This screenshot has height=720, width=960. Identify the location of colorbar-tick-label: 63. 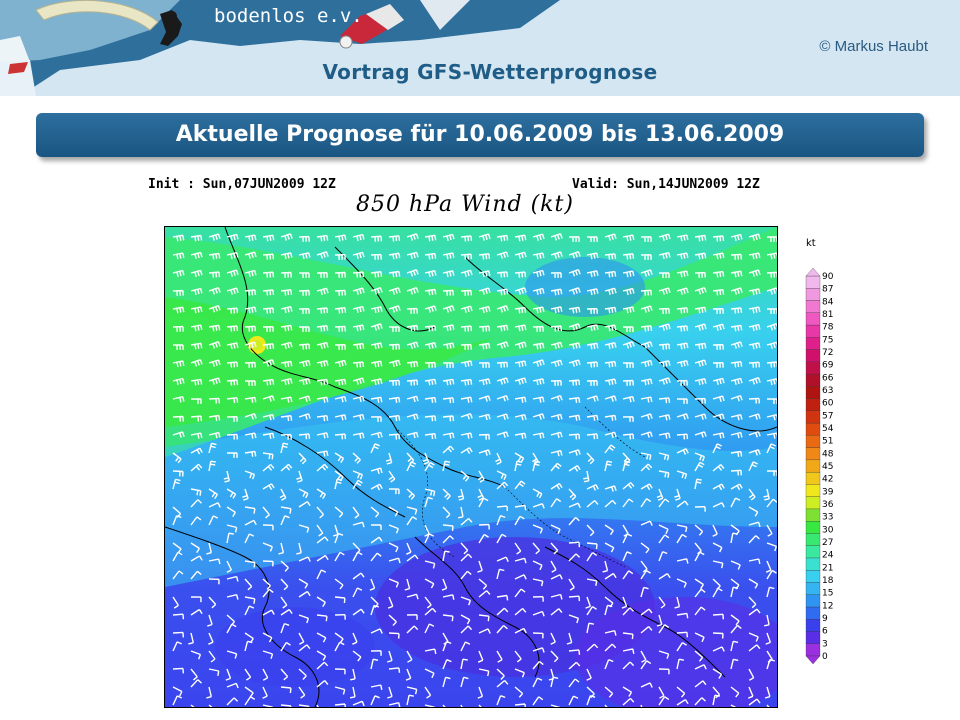
(827, 391).